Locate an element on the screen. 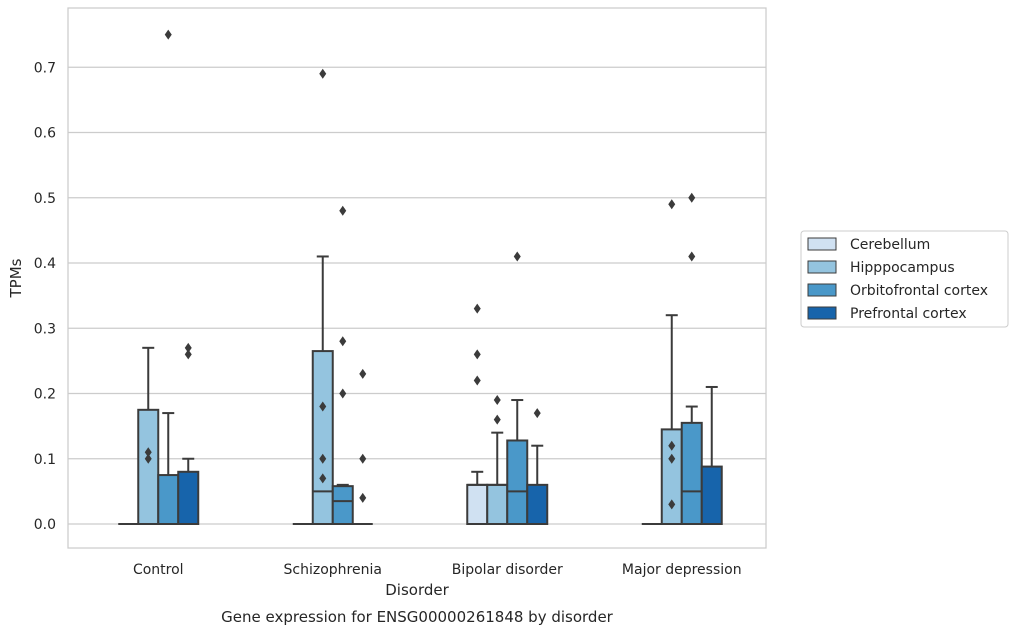 The image size is (1018, 634). y-axis-label: TPMs is located at coordinates (16, 278).